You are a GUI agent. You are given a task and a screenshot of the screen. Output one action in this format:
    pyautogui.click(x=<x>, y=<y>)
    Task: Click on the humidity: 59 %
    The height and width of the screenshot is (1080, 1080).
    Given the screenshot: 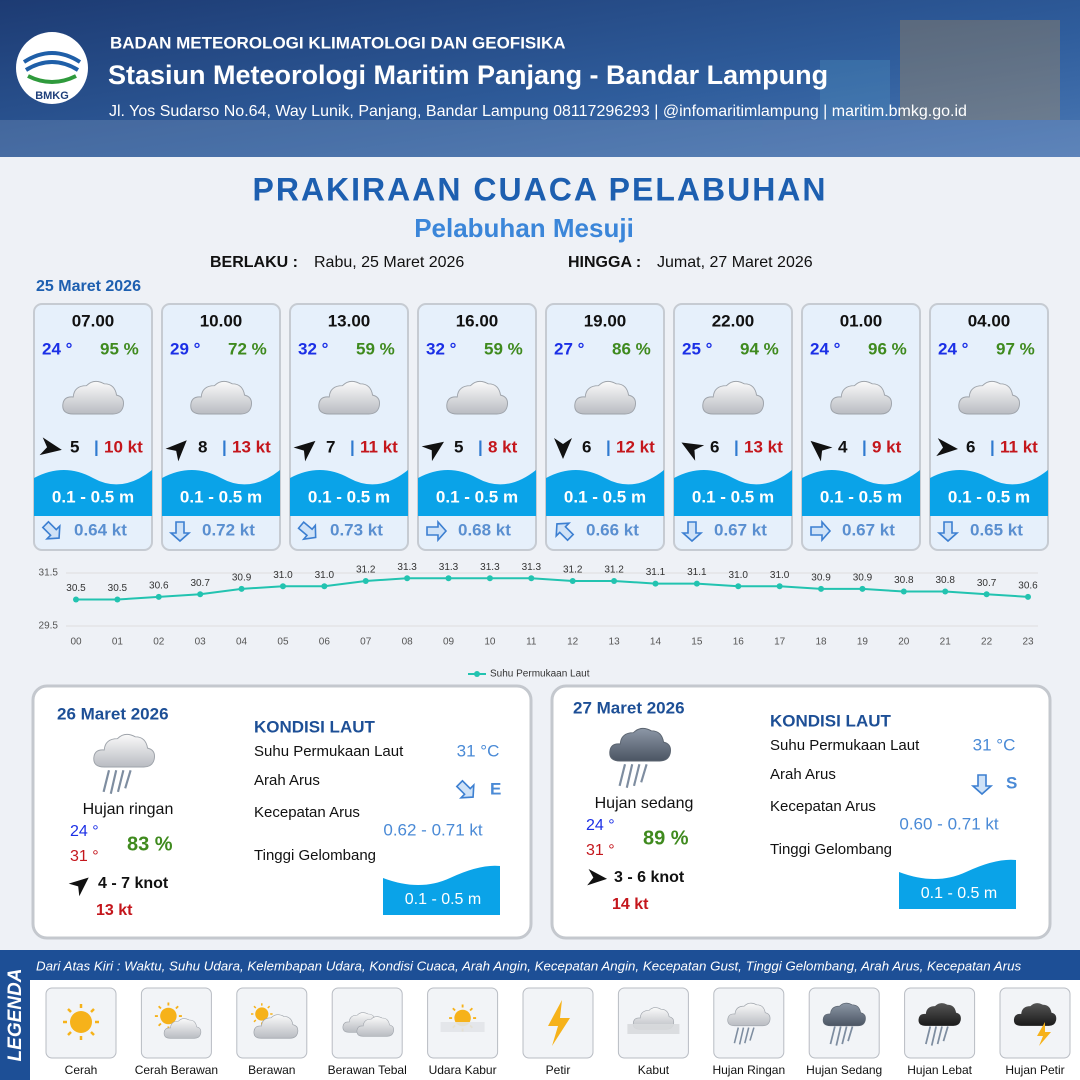 What is the action you would take?
    pyautogui.click(x=375, y=348)
    